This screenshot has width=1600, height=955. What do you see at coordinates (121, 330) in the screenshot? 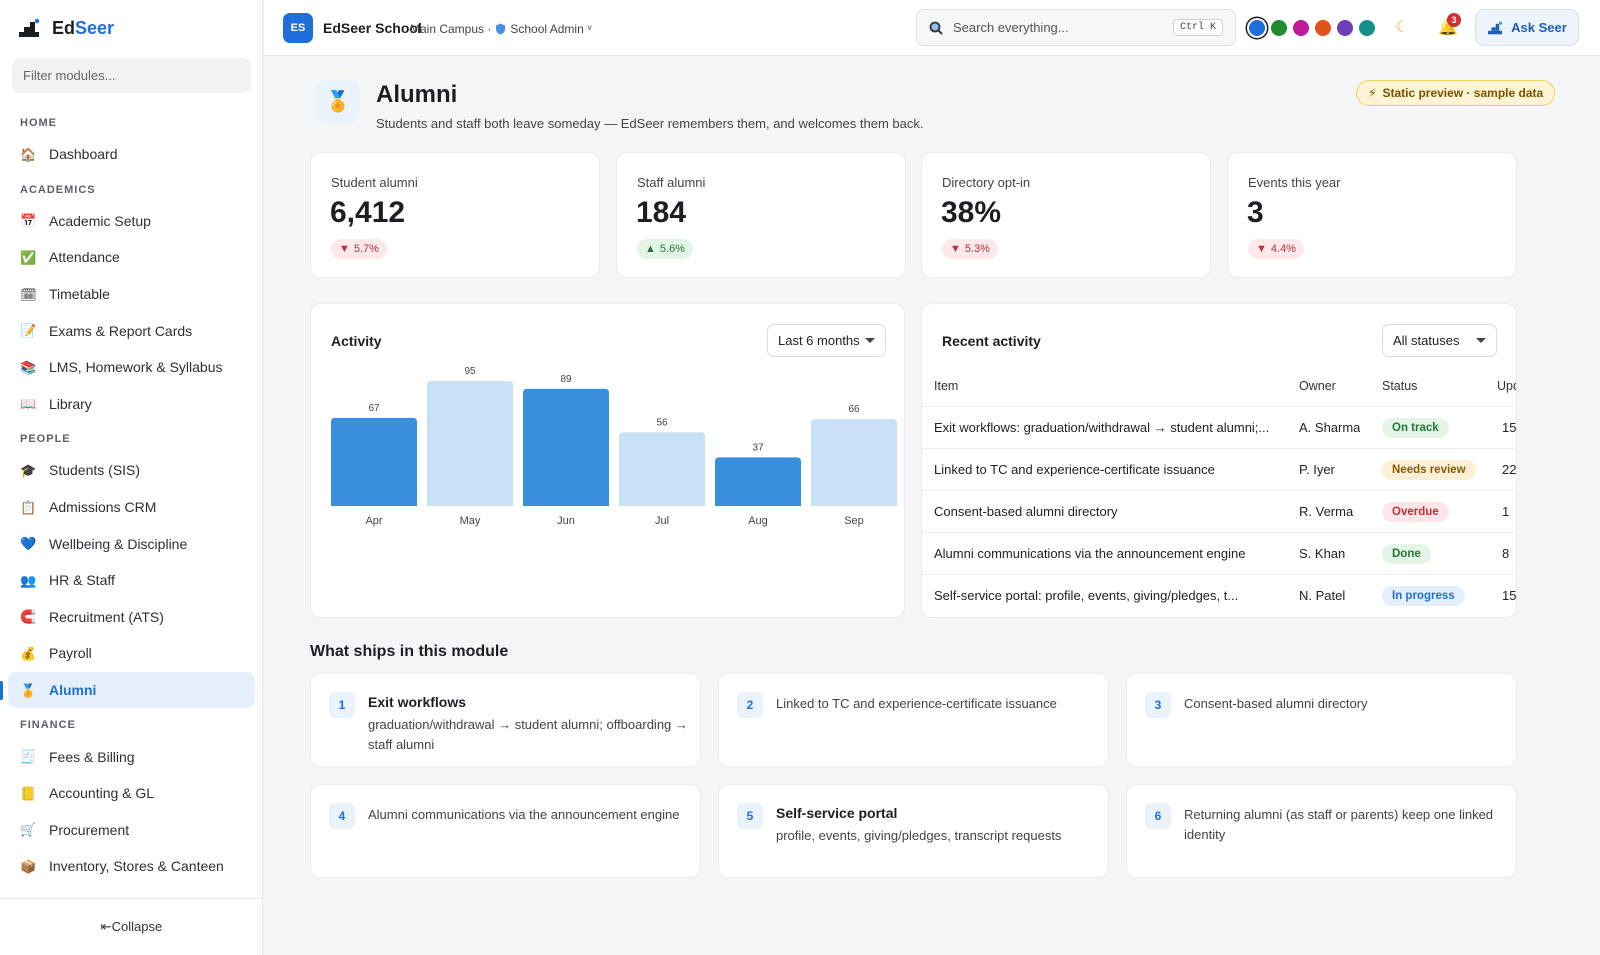
I see `sidebar-item-label: Exams & Report Cards` at bounding box center [121, 330].